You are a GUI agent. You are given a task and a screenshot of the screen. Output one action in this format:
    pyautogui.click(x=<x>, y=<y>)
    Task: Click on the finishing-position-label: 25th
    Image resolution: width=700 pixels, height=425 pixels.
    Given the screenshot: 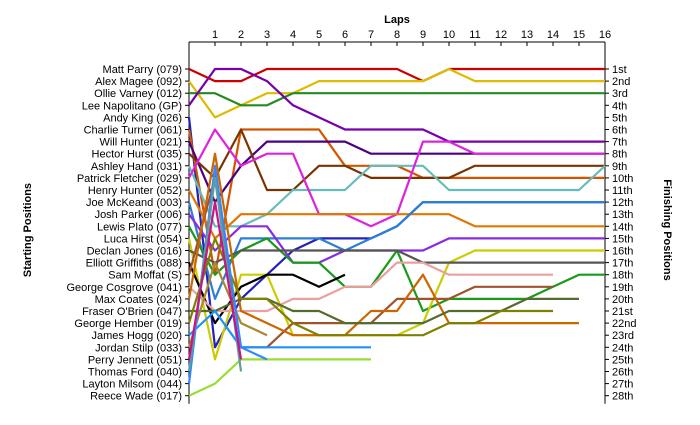 What is the action you would take?
    pyautogui.click(x=622, y=360)
    